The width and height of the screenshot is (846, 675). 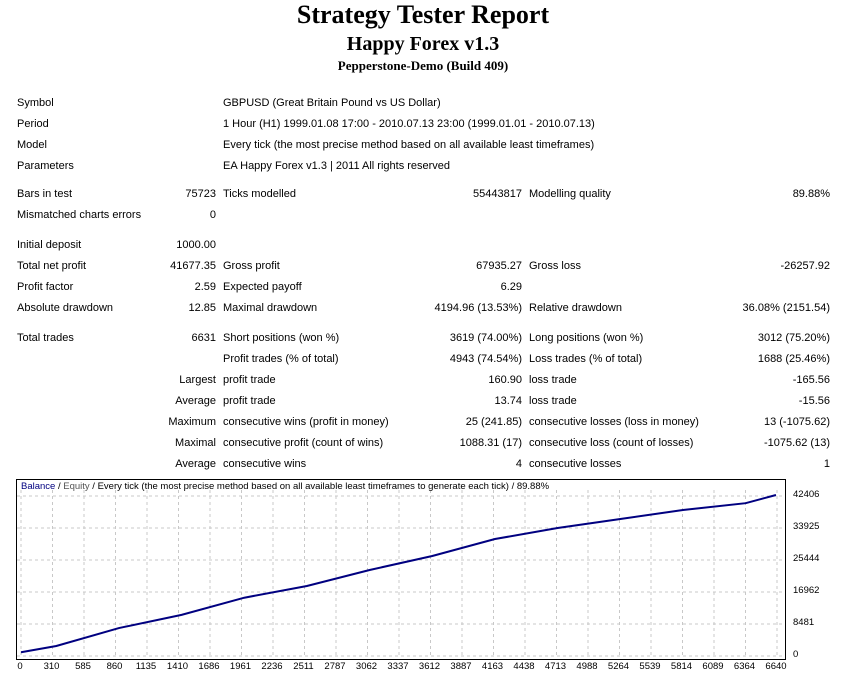 I want to click on x-tick-label: 860, so click(x=114, y=666).